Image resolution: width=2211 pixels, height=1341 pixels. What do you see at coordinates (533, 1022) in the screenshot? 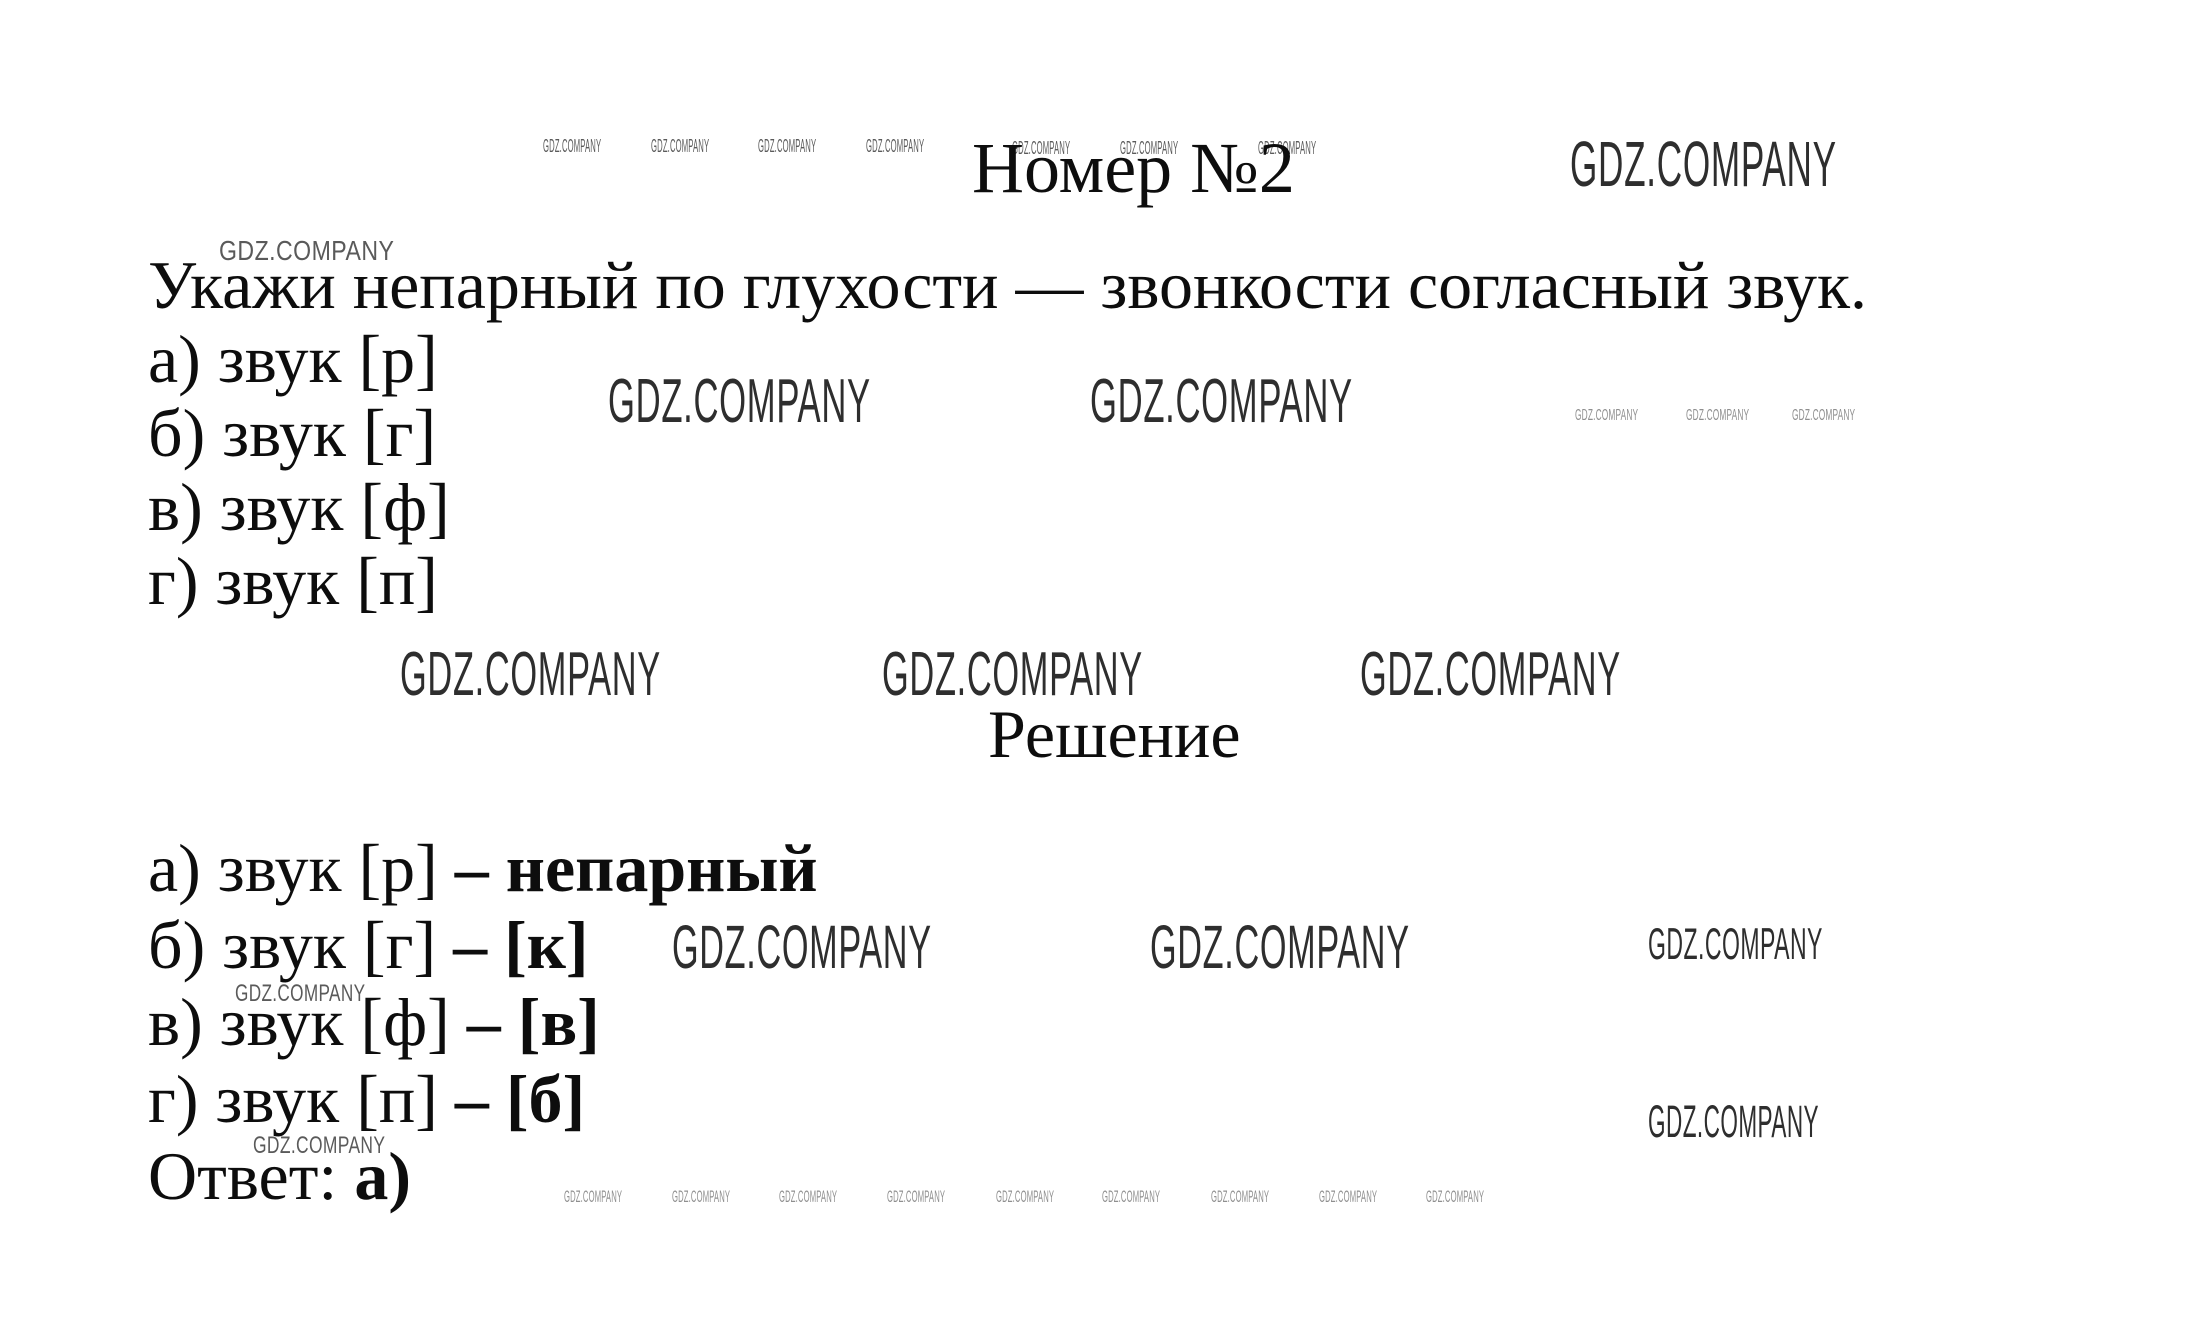
I see `solution-line-v-bold: – [в]` at bounding box center [533, 1022].